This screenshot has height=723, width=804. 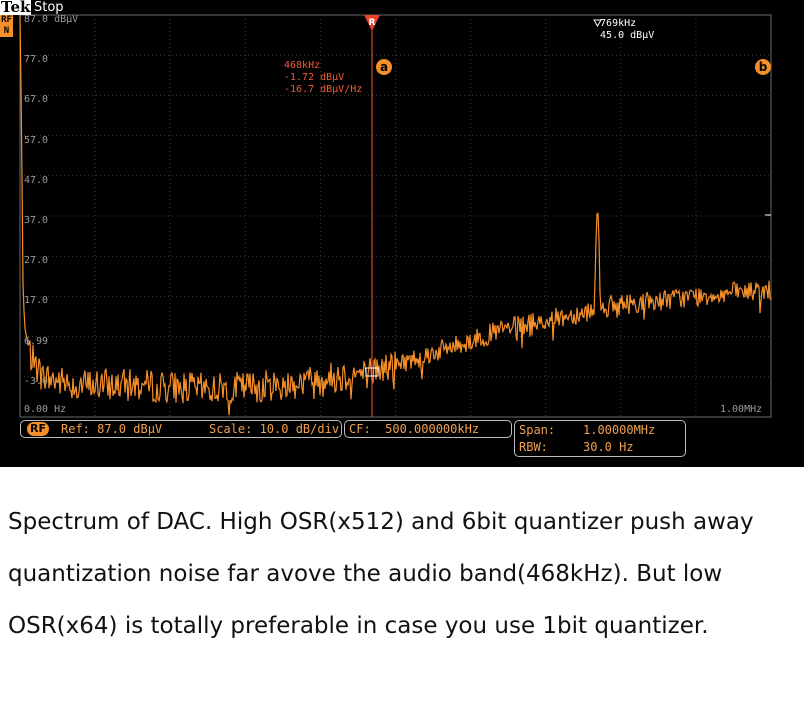 I want to click on y-tick-label: 27.0, so click(x=36, y=261).